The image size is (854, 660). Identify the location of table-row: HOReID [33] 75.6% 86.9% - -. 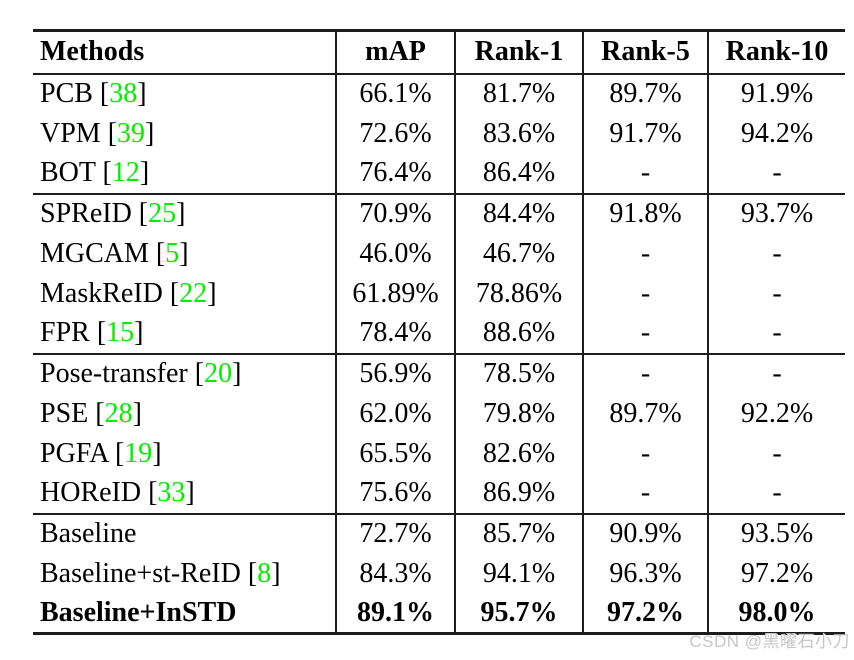
(439, 493).